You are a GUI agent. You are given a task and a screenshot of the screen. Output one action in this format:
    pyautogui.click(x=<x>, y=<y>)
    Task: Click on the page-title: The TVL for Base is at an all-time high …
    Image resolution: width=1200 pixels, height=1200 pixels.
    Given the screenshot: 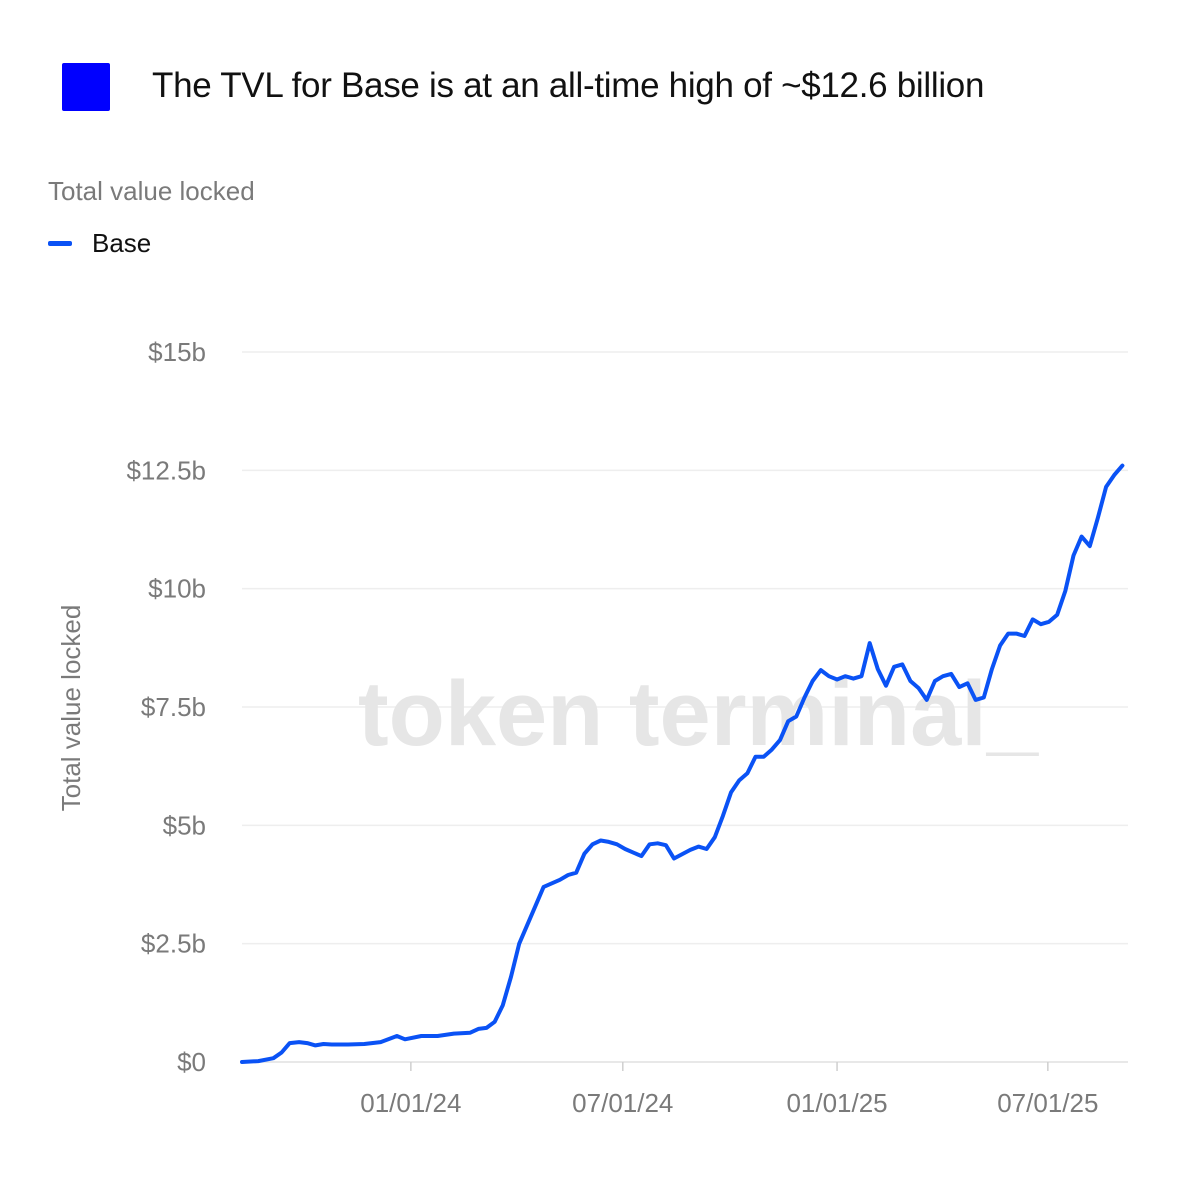 What is the action you would take?
    pyautogui.click(x=568, y=85)
    